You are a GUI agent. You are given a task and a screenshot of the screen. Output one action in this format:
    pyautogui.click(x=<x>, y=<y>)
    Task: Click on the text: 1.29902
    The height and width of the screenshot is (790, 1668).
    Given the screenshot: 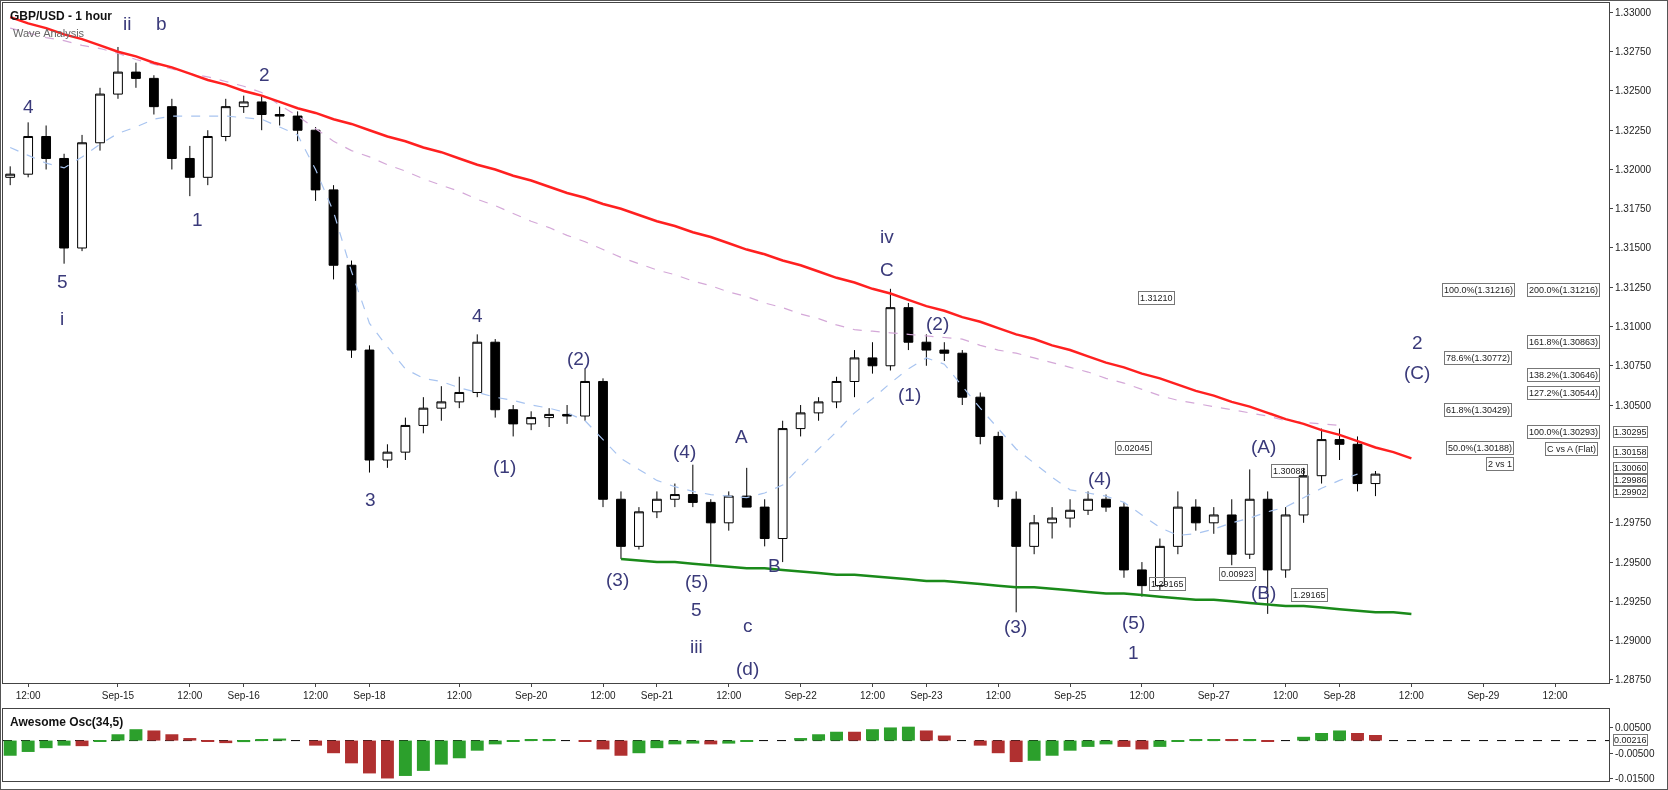 What is the action you would take?
    pyautogui.click(x=1630, y=492)
    